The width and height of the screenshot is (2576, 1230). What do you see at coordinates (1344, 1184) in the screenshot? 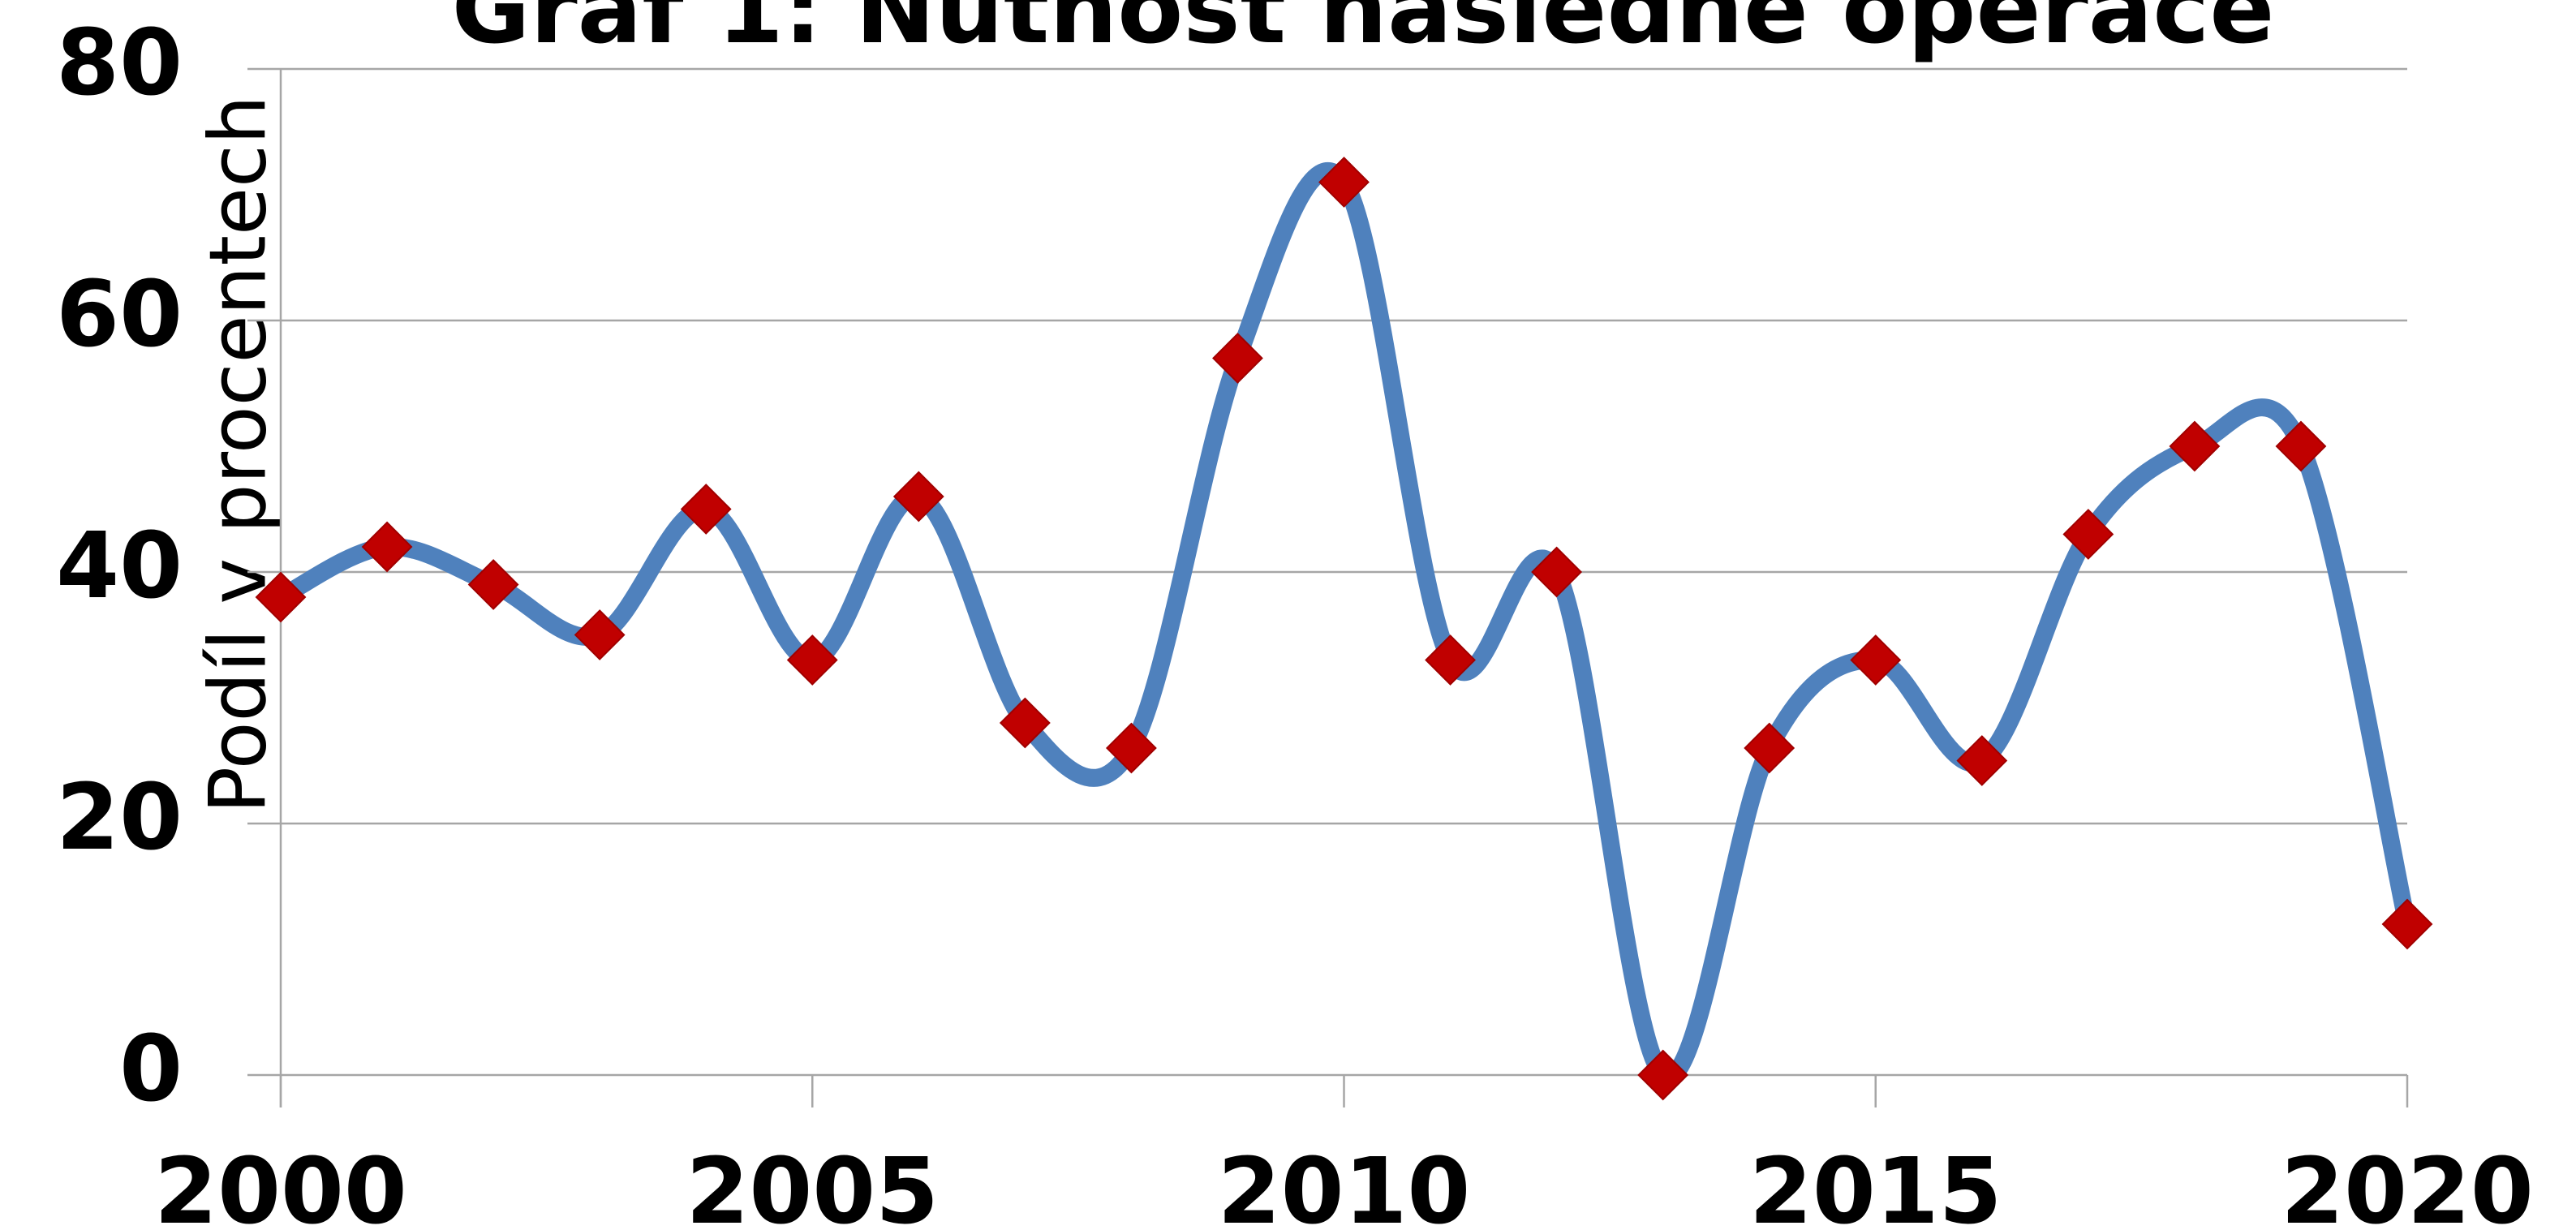
I see `x-tick-label: 2010` at bounding box center [1344, 1184].